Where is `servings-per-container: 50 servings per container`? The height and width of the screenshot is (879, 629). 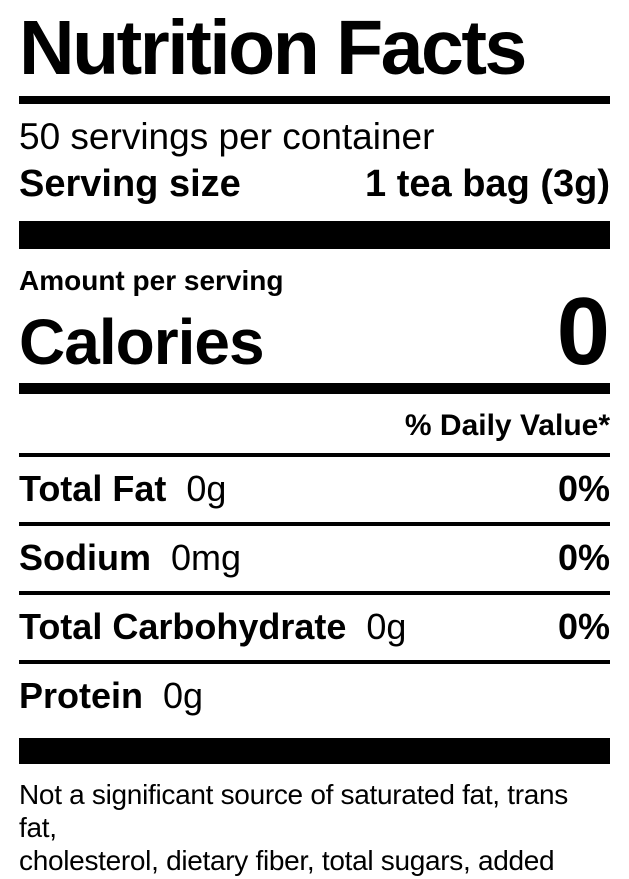 servings-per-container: 50 servings per container is located at coordinates (227, 136).